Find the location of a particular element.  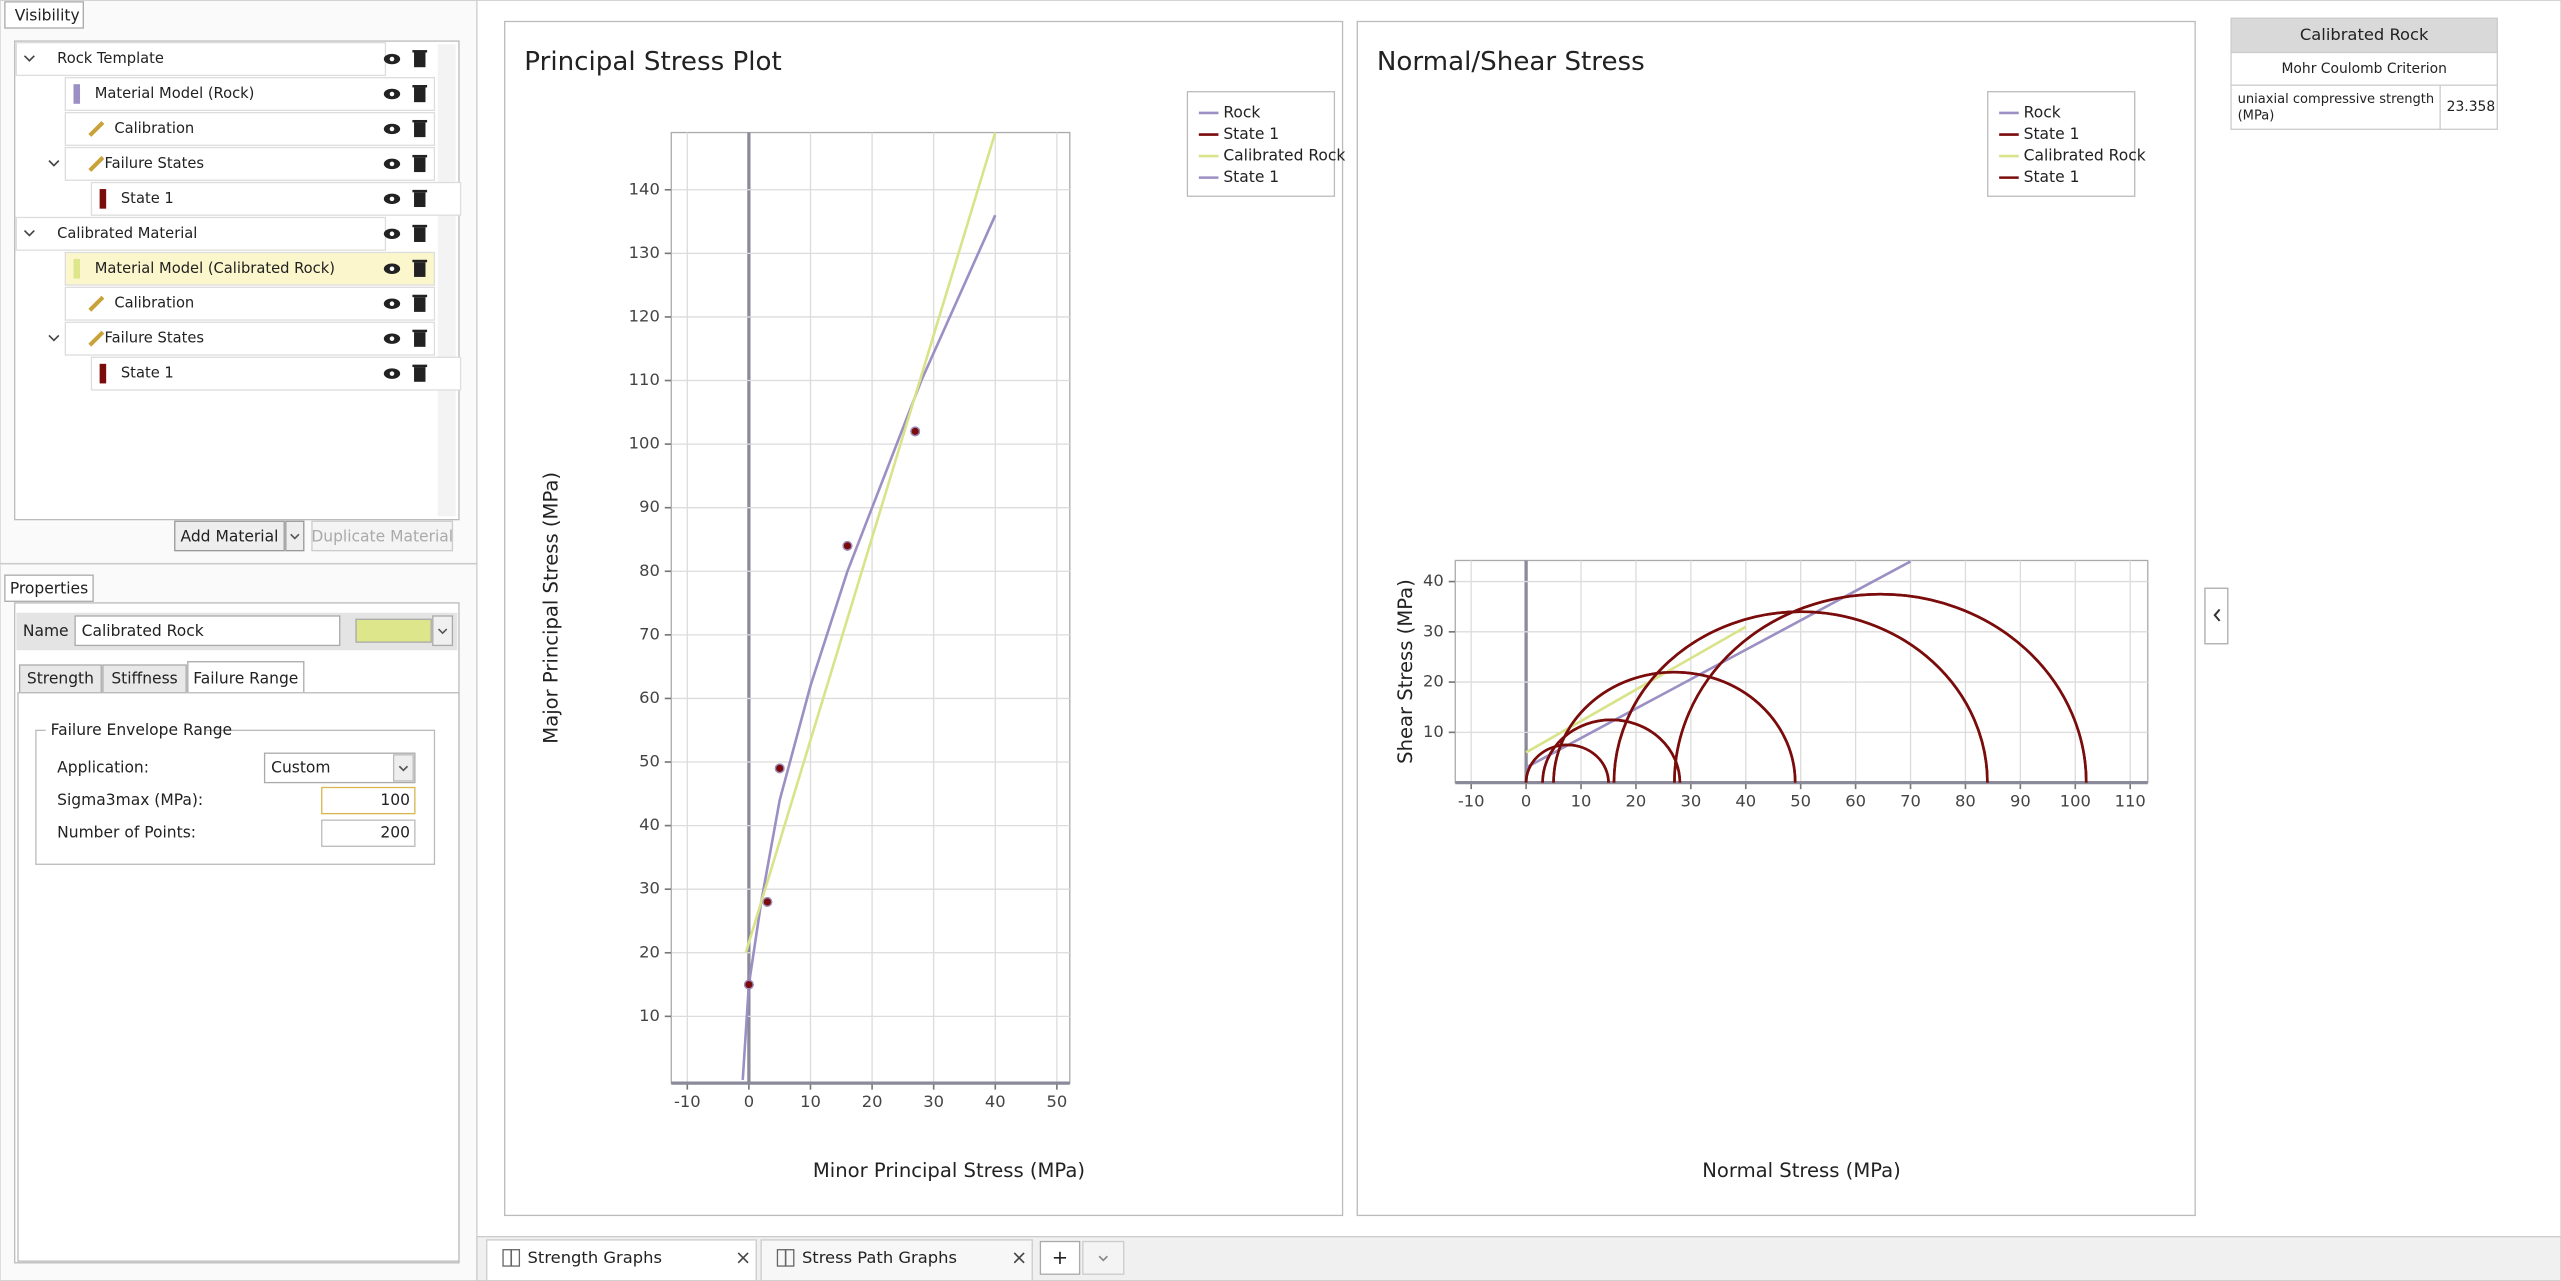

y-tick-label: 20 is located at coordinates (649, 951).